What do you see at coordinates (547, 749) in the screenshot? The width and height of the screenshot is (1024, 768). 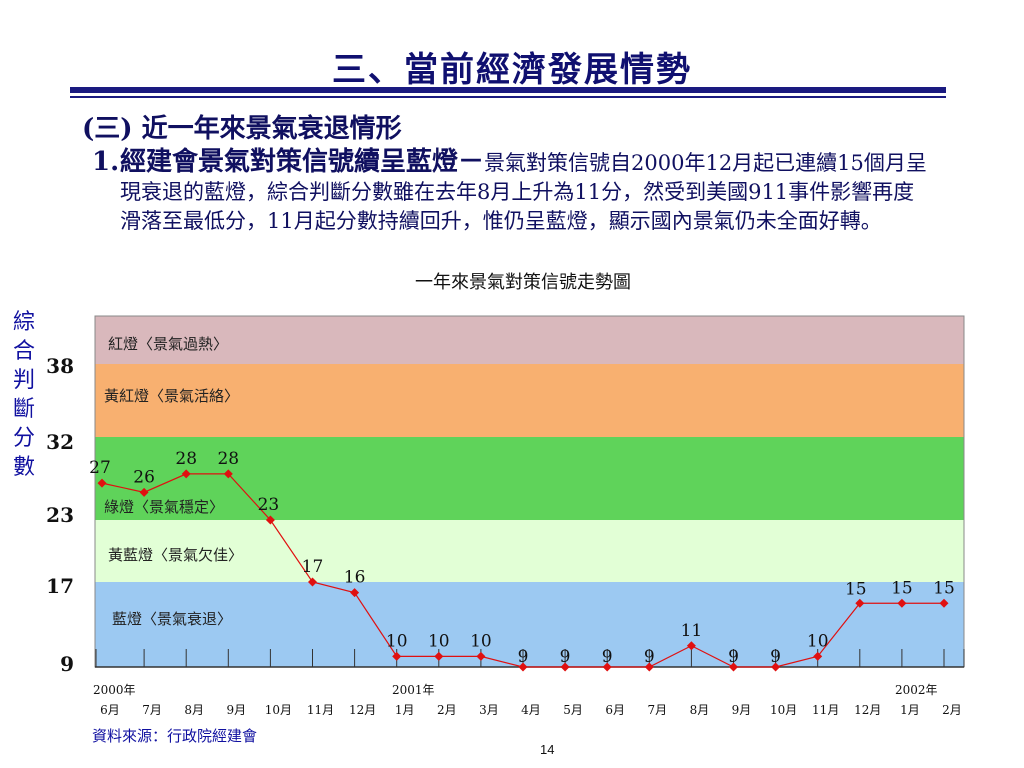 I see `page-number: 14` at bounding box center [547, 749].